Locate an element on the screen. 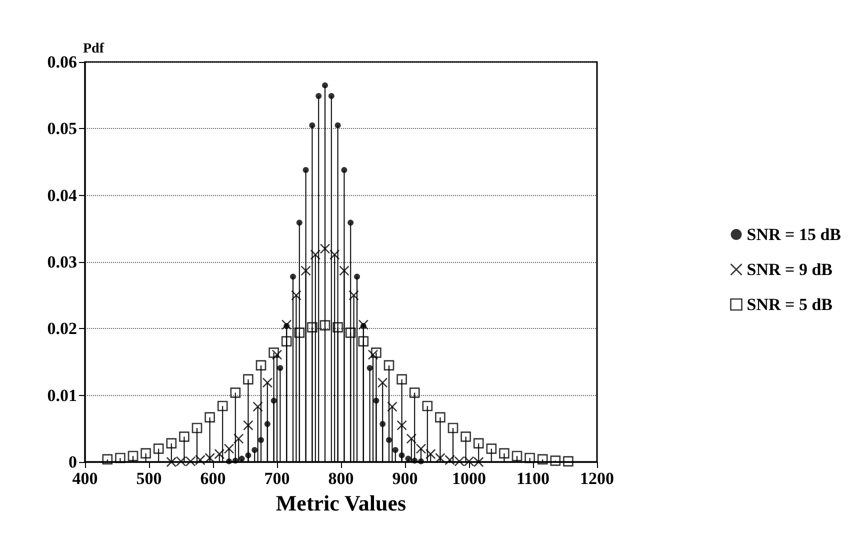  x-tick-label: 700 is located at coordinates (277, 478).